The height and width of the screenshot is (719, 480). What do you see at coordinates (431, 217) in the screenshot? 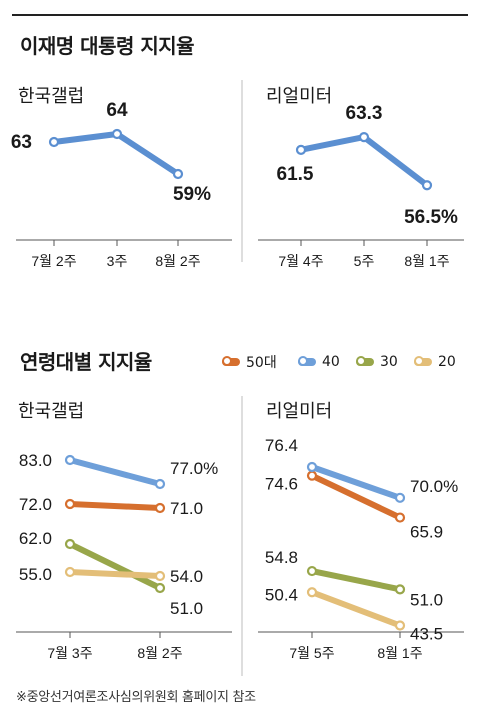
I see `chart2-data-label: 56.5%` at bounding box center [431, 217].